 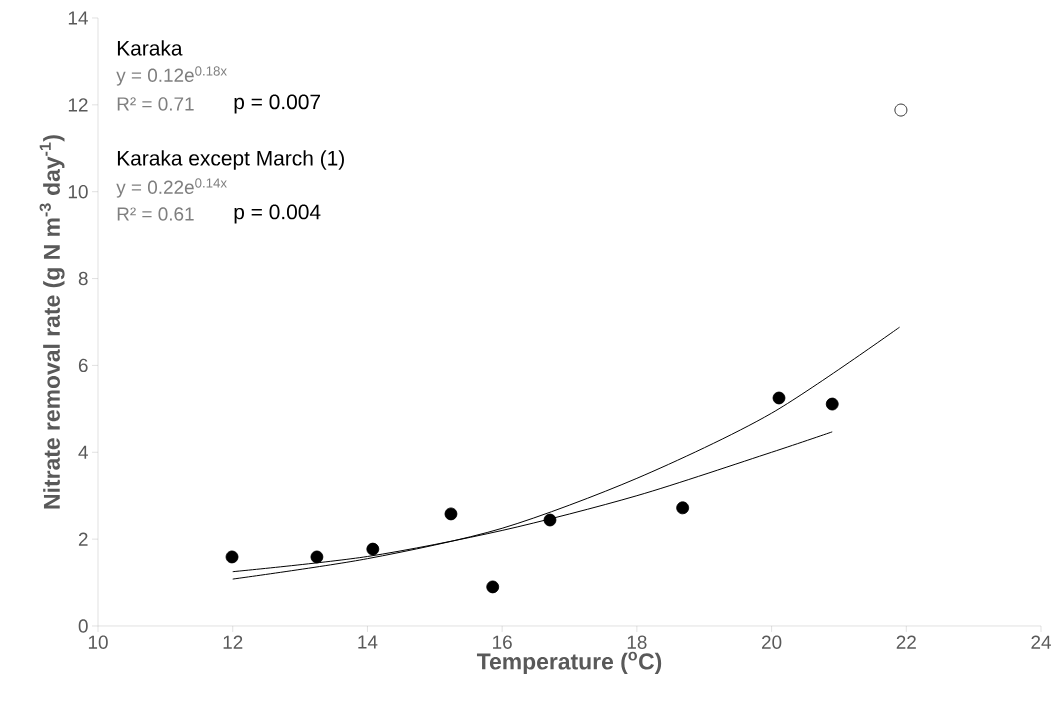 What do you see at coordinates (368, 642) in the screenshot?
I see `x-tick-label: 14` at bounding box center [368, 642].